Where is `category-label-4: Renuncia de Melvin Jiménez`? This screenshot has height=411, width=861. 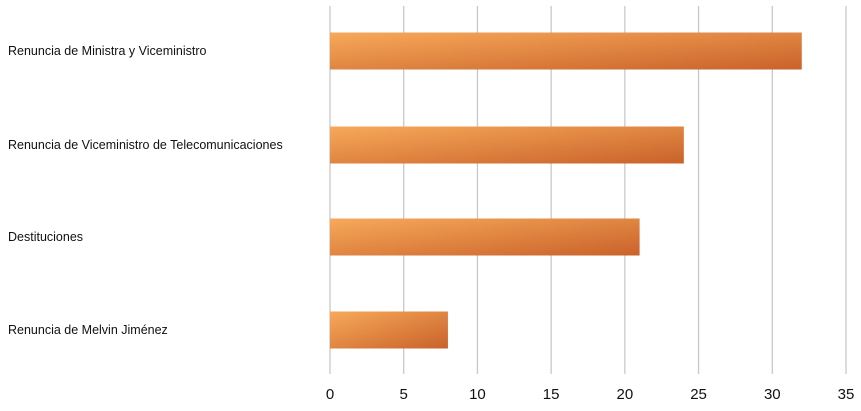 category-label-4: Renuncia de Melvin Jiménez is located at coordinates (88, 330).